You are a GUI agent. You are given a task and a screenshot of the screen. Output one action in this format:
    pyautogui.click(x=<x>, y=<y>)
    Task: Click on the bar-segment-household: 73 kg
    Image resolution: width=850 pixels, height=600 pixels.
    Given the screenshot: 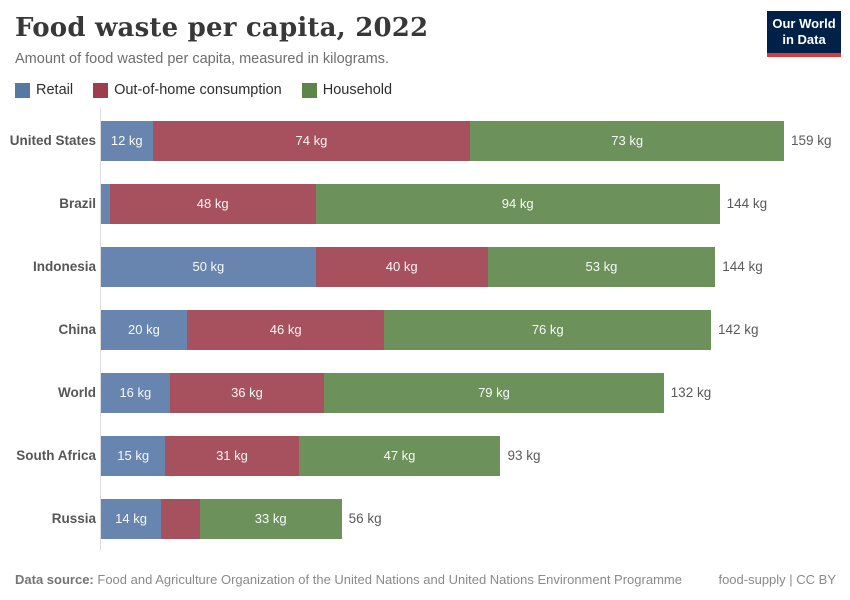 What is the action you would take?
    pyautogui.click(x=627, y=140)
    